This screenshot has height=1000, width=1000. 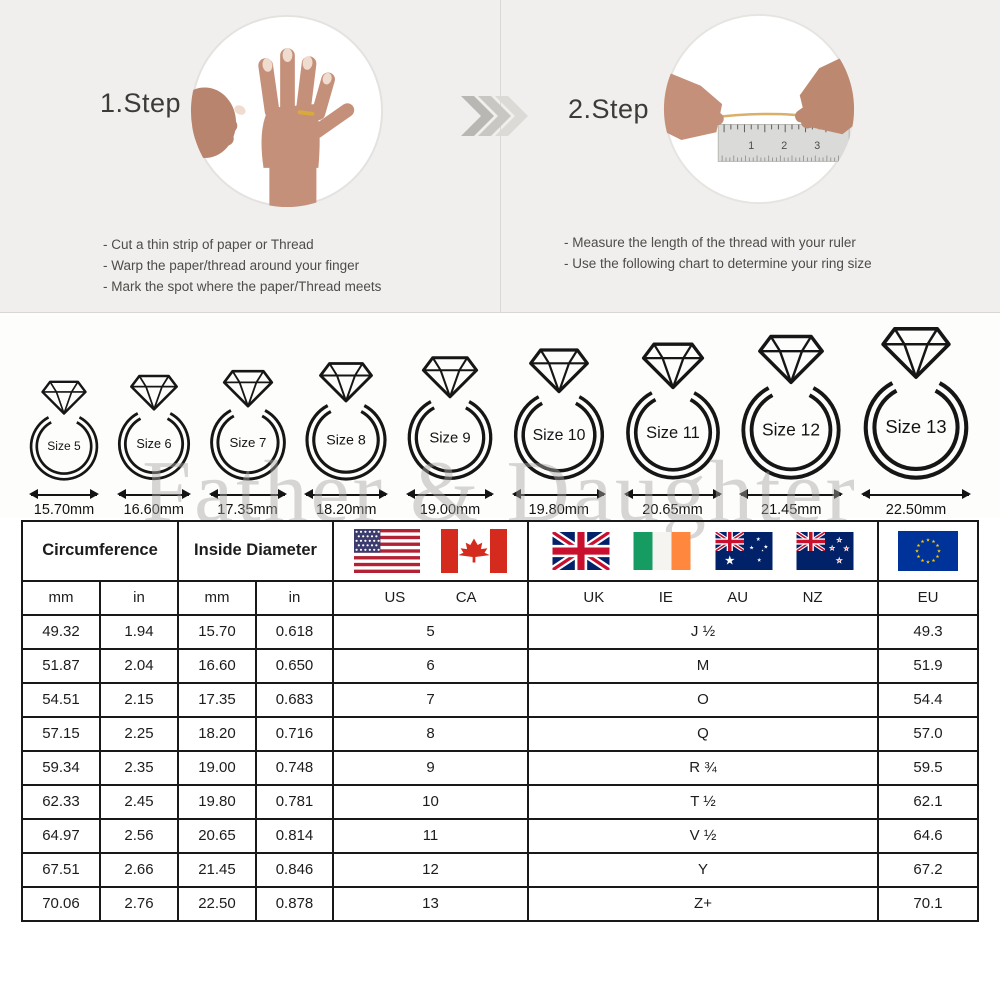 What do you see at coordinates (60, 801) in the screenshot?
I see `cell-circumference-mm: 62.33` at bounding box center [60, 801].